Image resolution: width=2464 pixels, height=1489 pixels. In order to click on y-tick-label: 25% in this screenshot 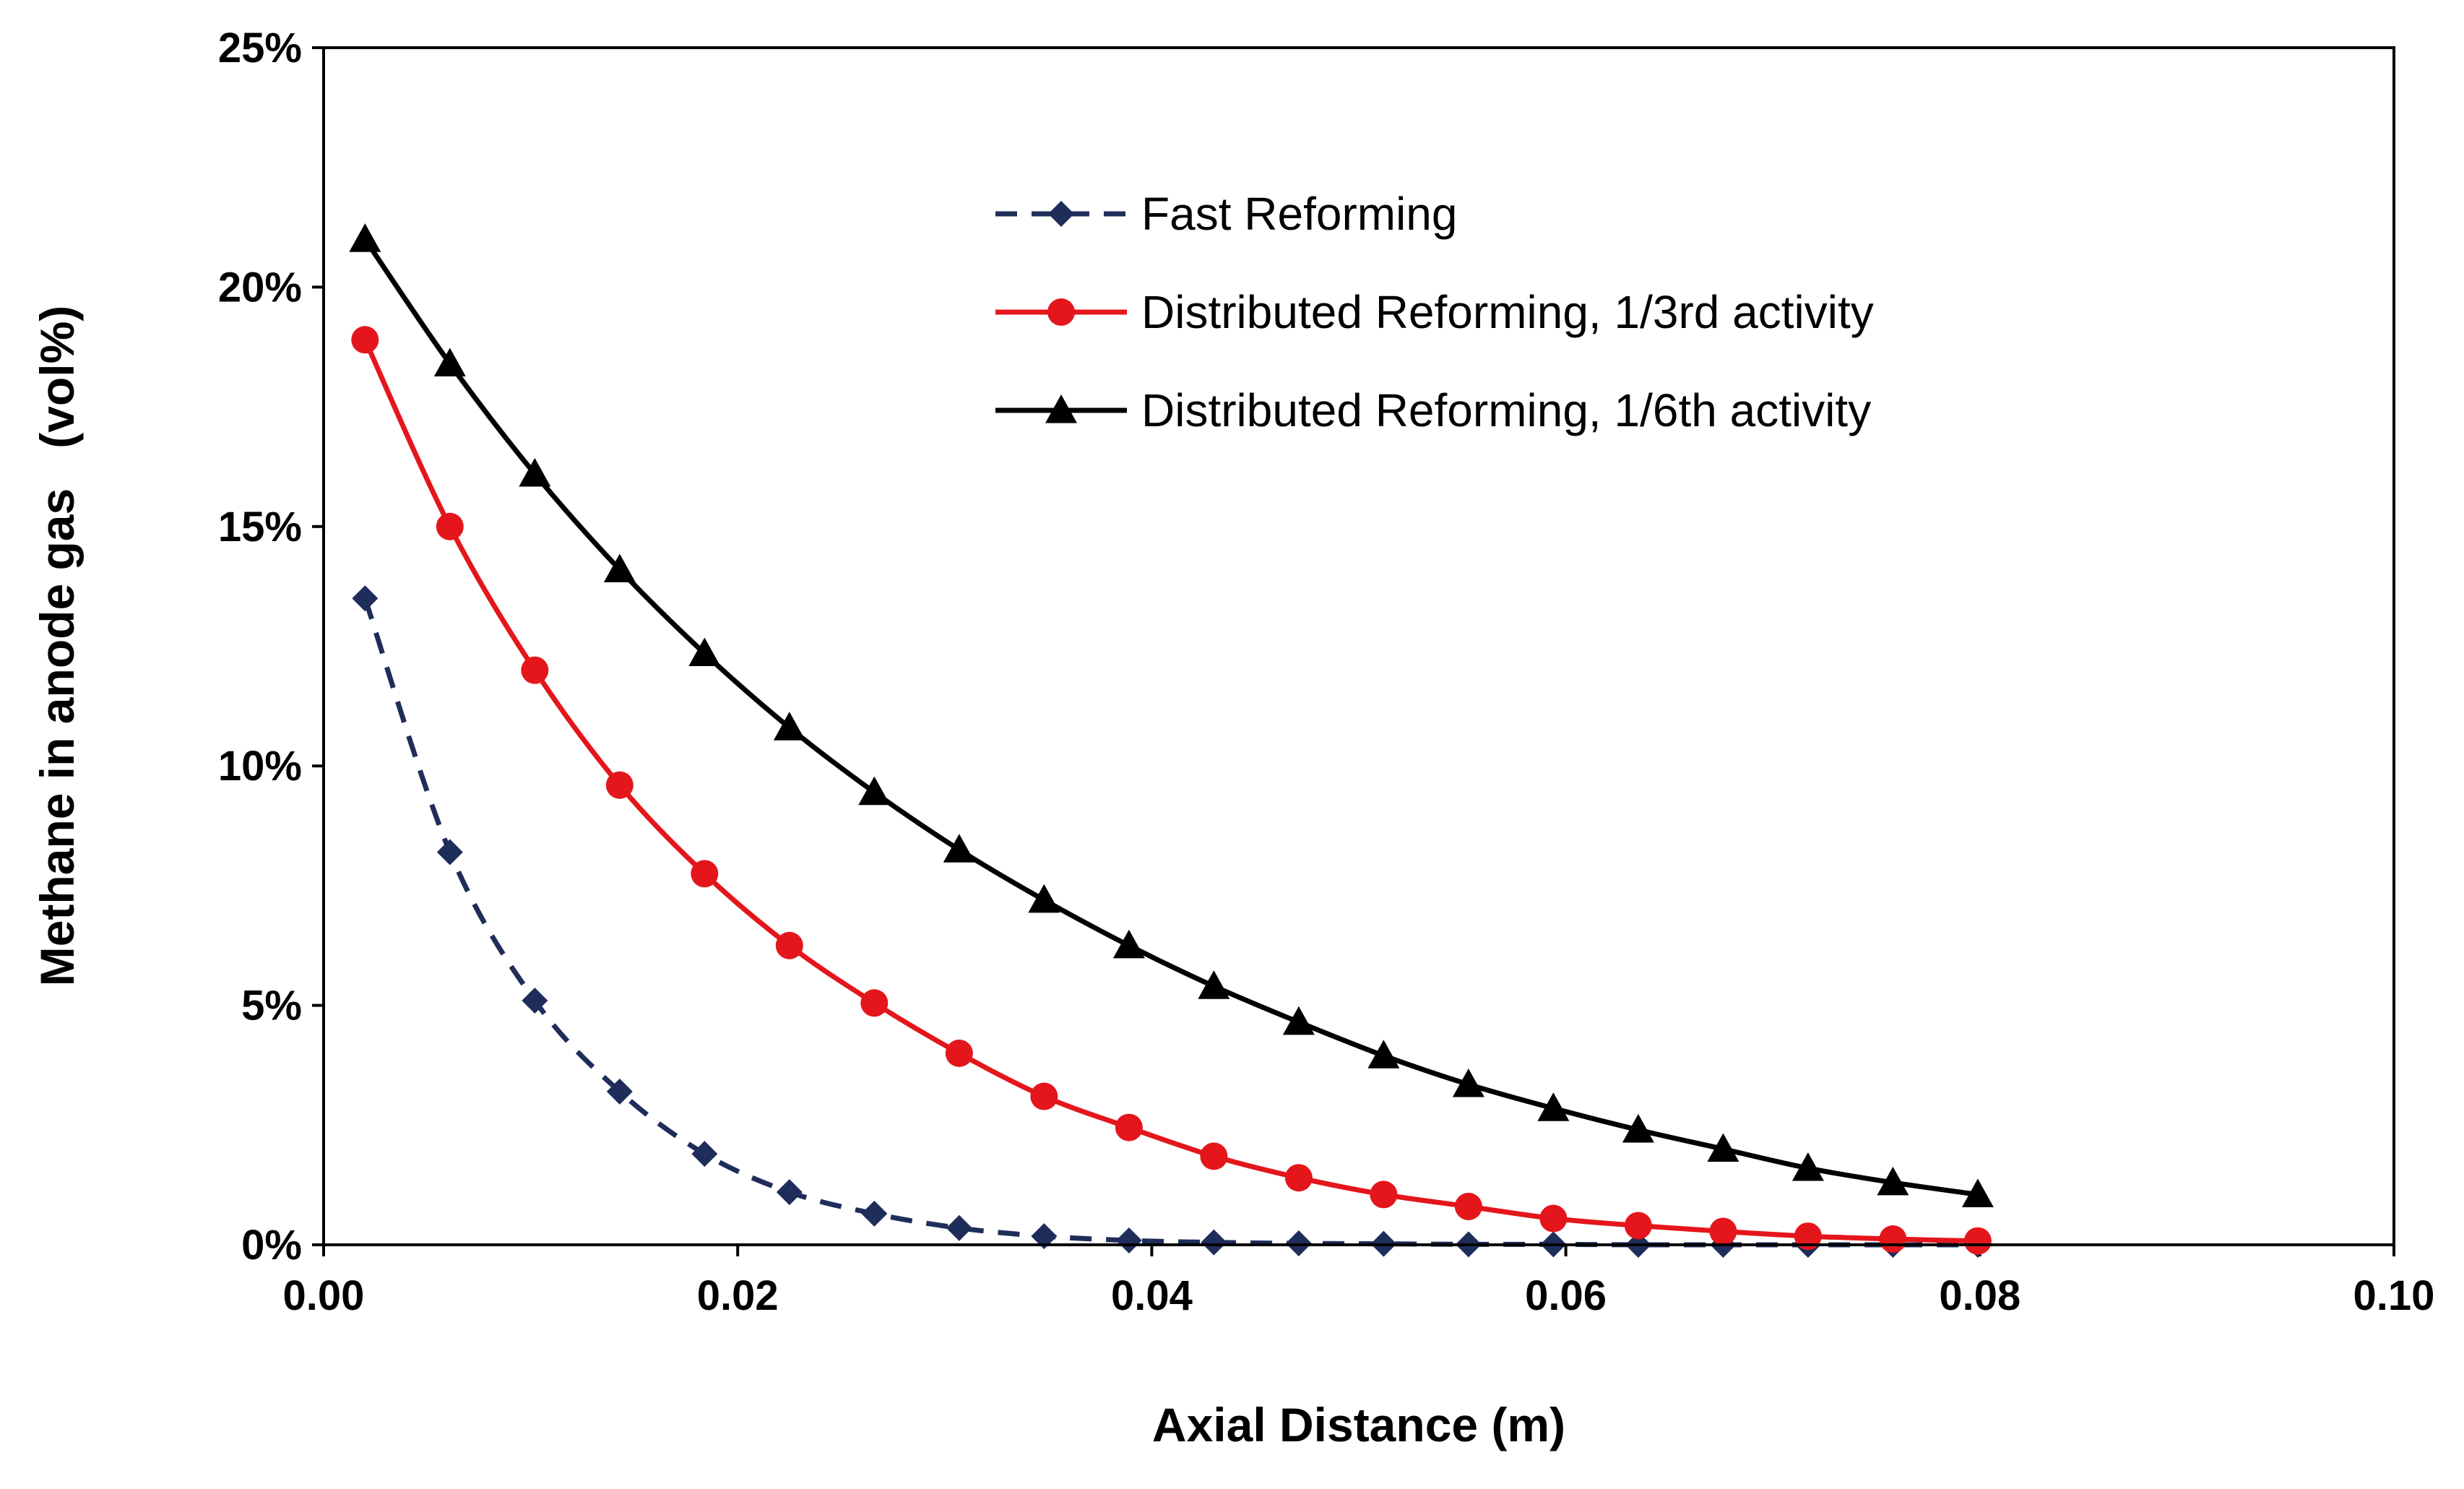, I will do `click(260, 48)`.